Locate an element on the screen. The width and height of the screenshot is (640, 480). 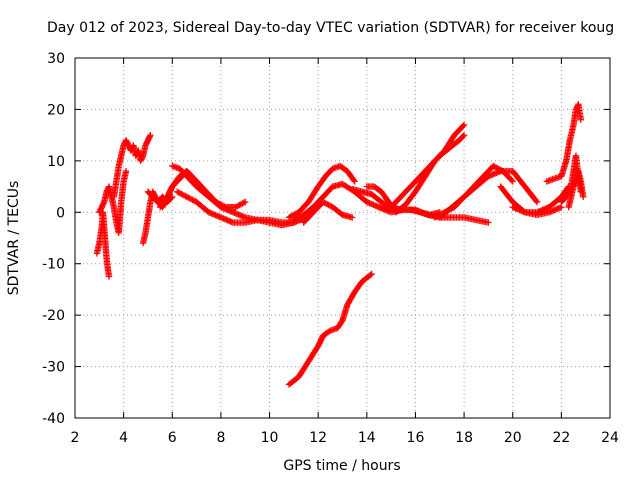
y-tick-label: -30 is located at coordinates (53, 368).